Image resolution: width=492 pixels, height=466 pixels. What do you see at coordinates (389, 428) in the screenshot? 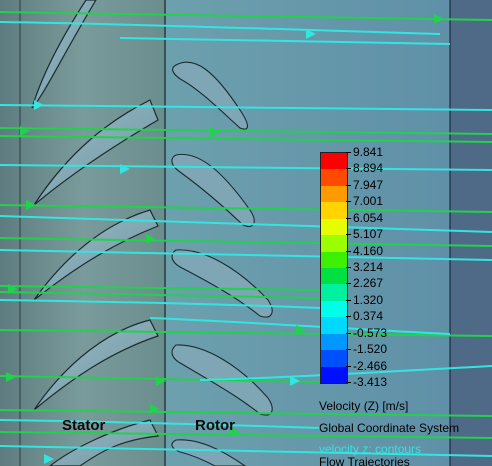
I see `coordinate-system-label: Global Coordinate System` at bounding box center [389, 428].